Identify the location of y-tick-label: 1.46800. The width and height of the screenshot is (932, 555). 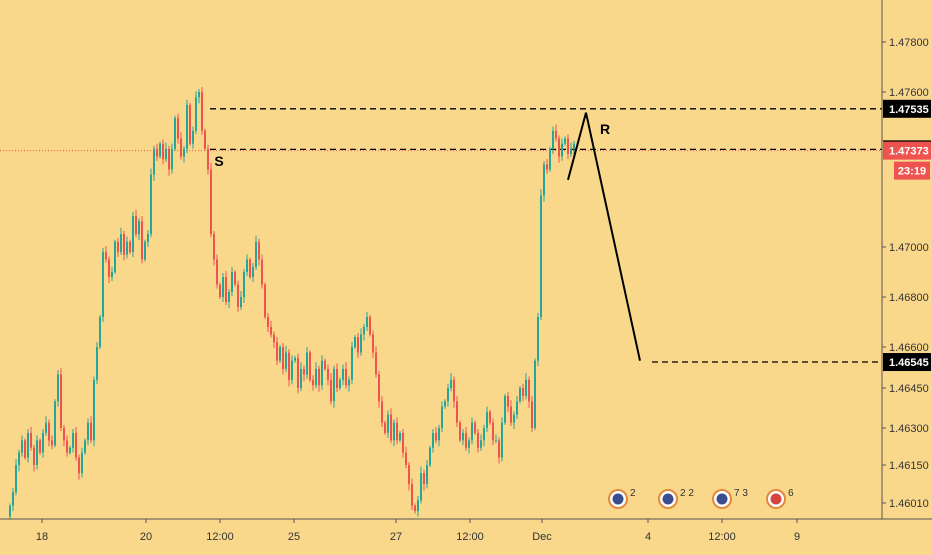
(909, 298).